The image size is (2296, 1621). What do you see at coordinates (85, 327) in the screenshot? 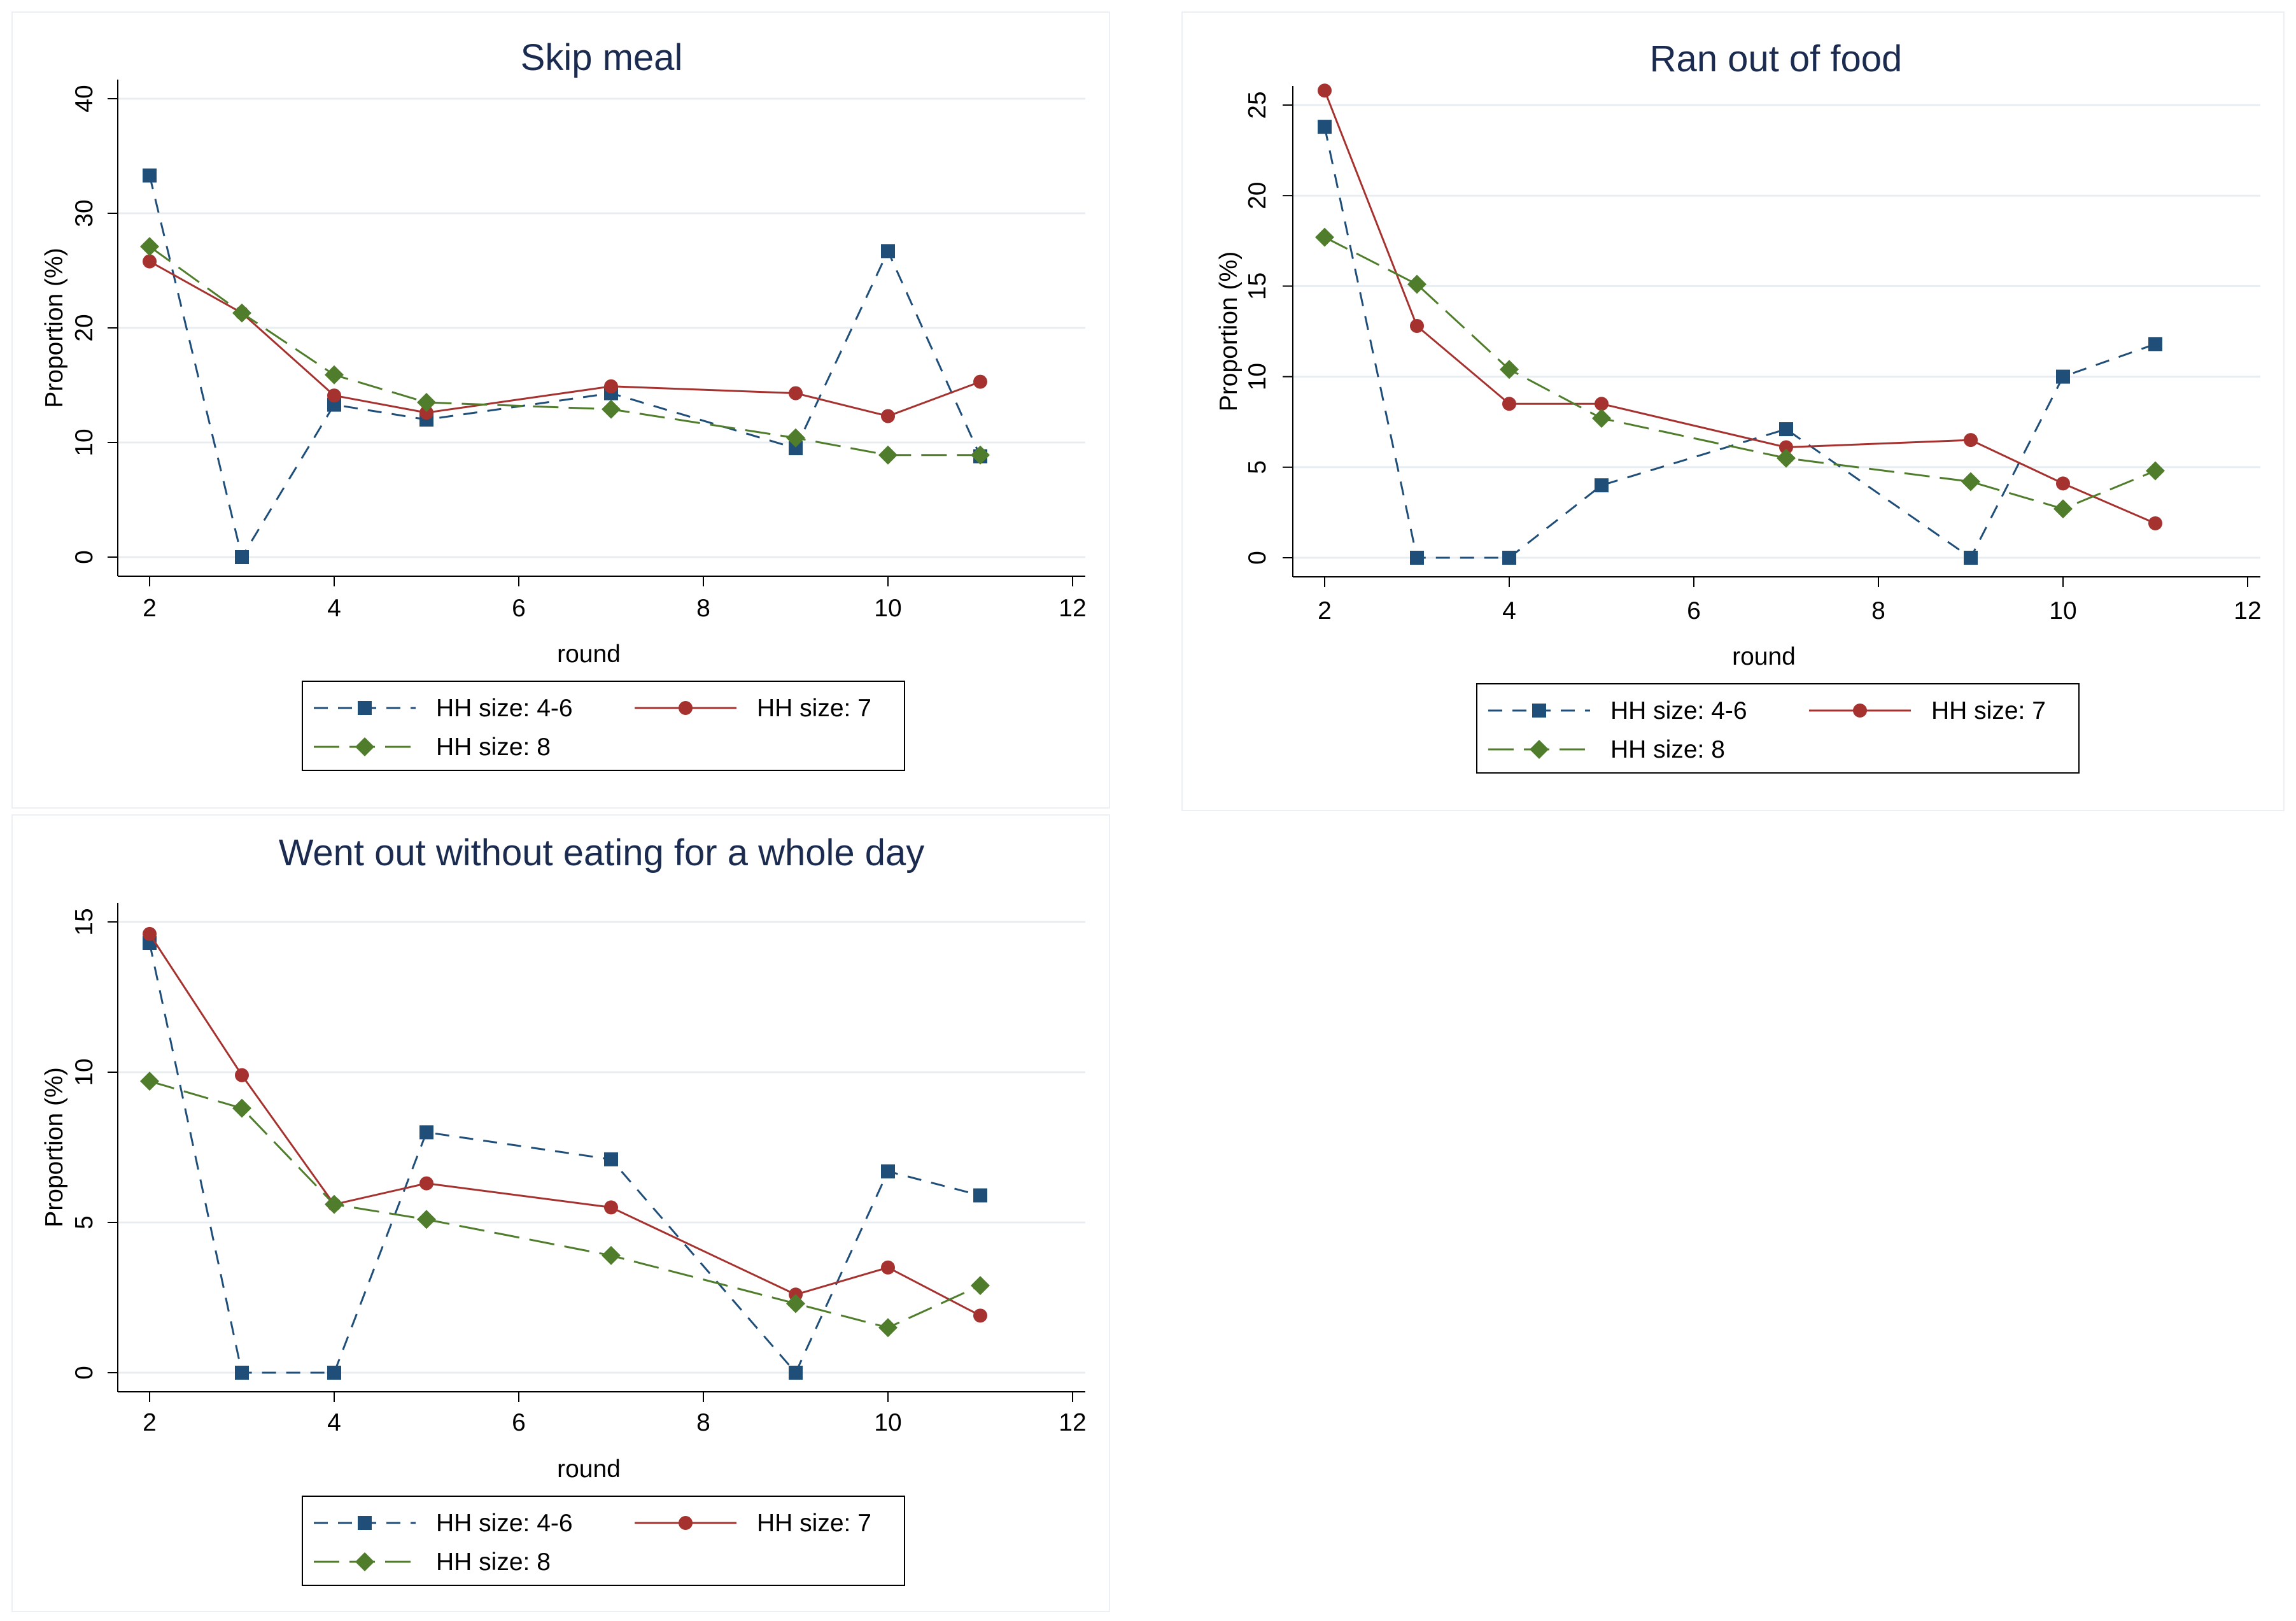
I see `y-tick-label: 20` at bounding box center [85, 327].